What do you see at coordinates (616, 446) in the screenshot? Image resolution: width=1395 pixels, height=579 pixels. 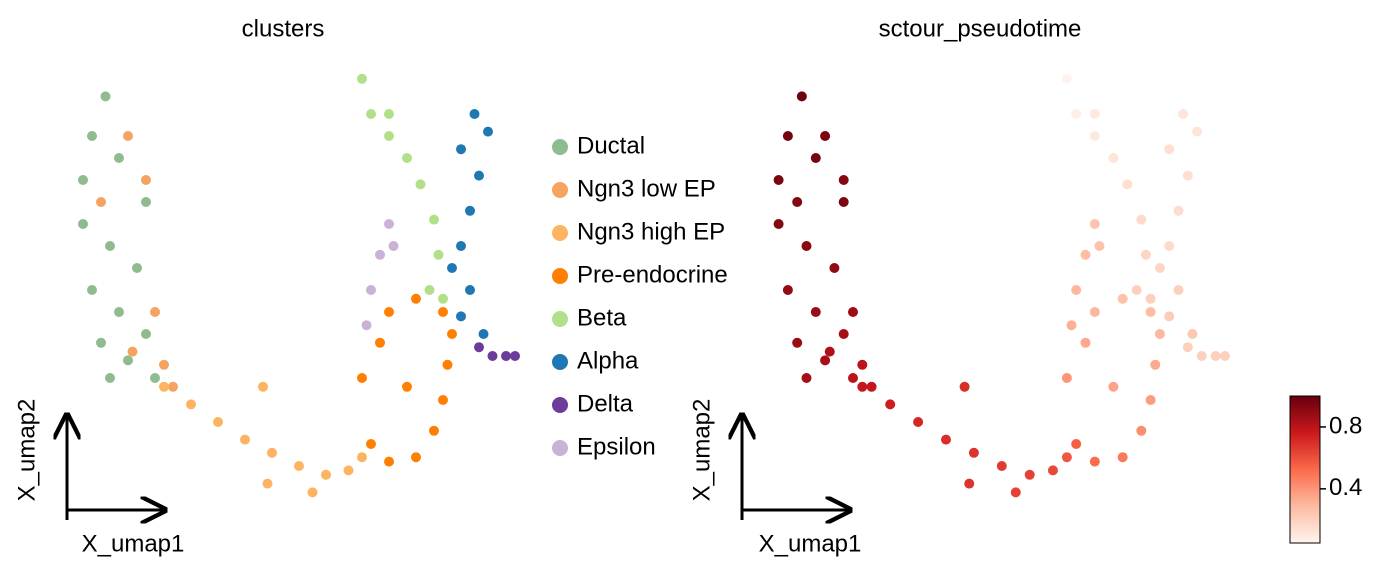 I see `legend-label: Epsilon` at bounding box center [616, 446].